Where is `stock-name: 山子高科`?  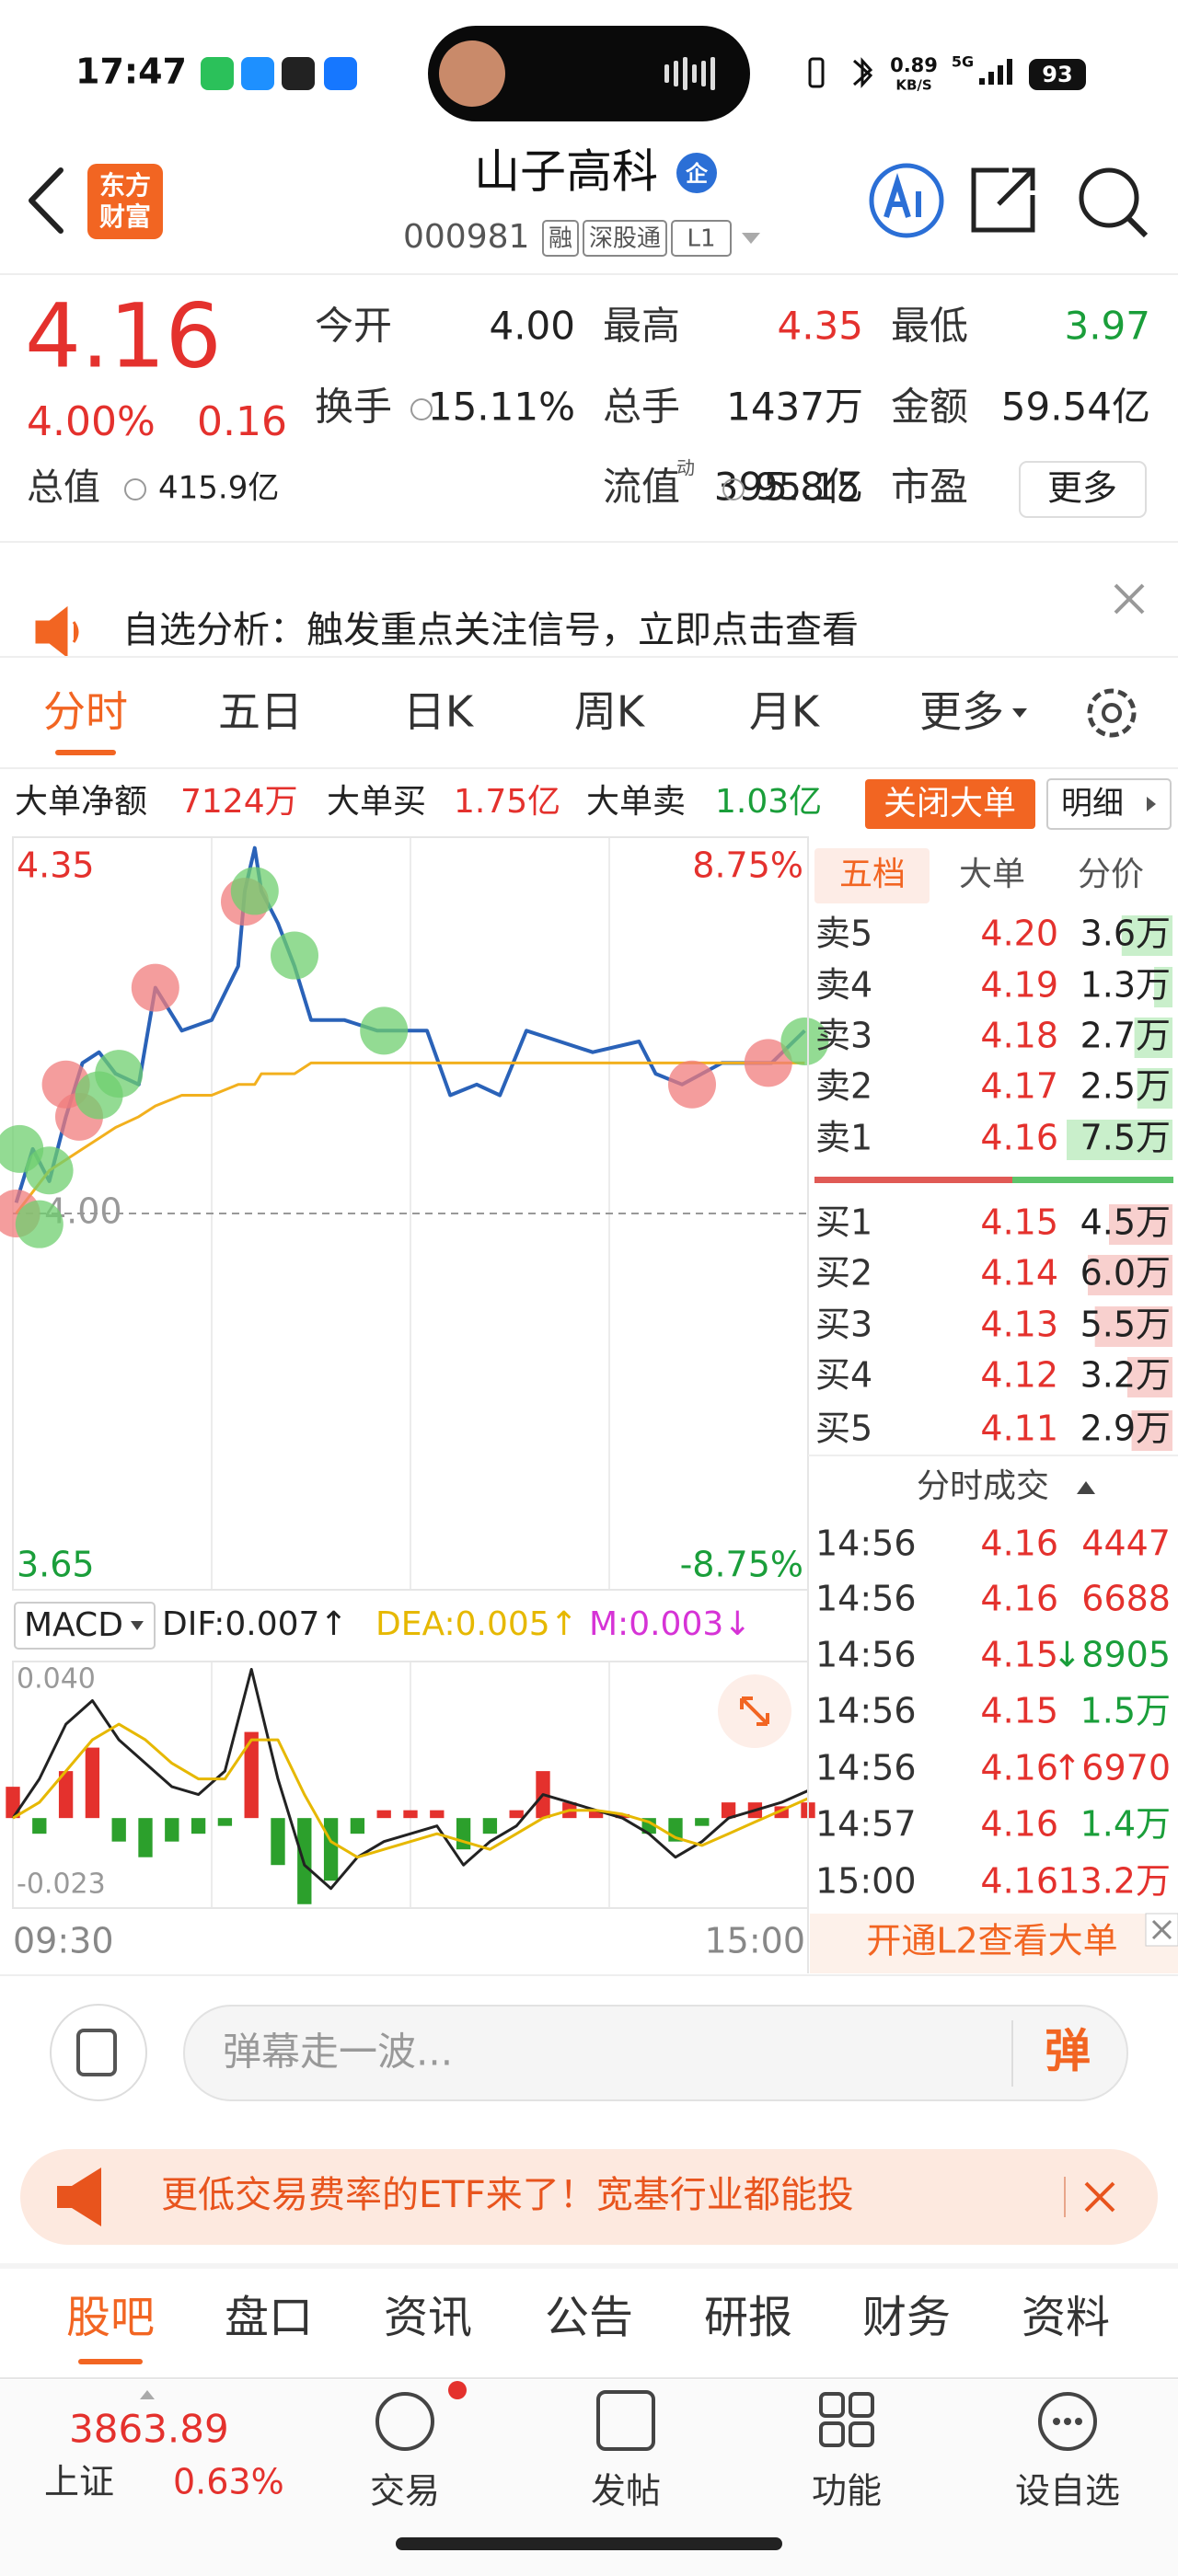
stock-name: 山子高科 is located at coordinates (566, 172).